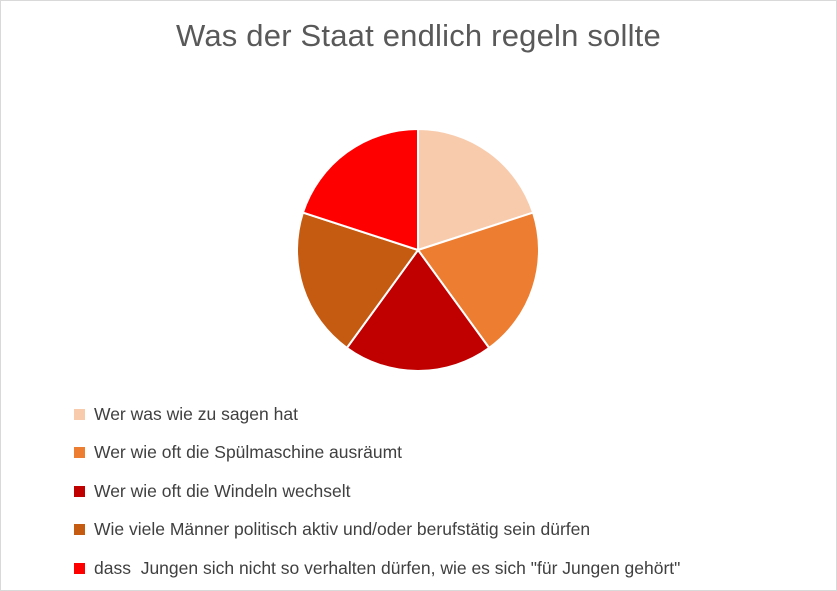 This screenshot has width=837, height=591. I want to click on legend-label: Wer wie oft die Spülmaschine ausräumt, so click(248, 452).